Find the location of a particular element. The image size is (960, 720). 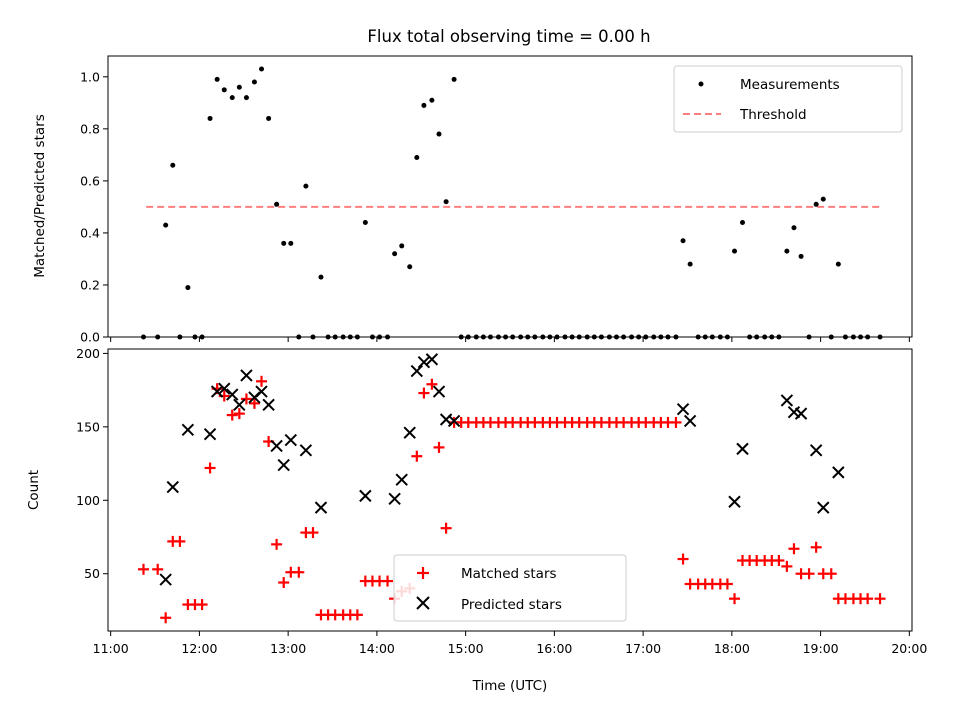

x-tick-label: 12:00 is located at coordinates (199, 648).